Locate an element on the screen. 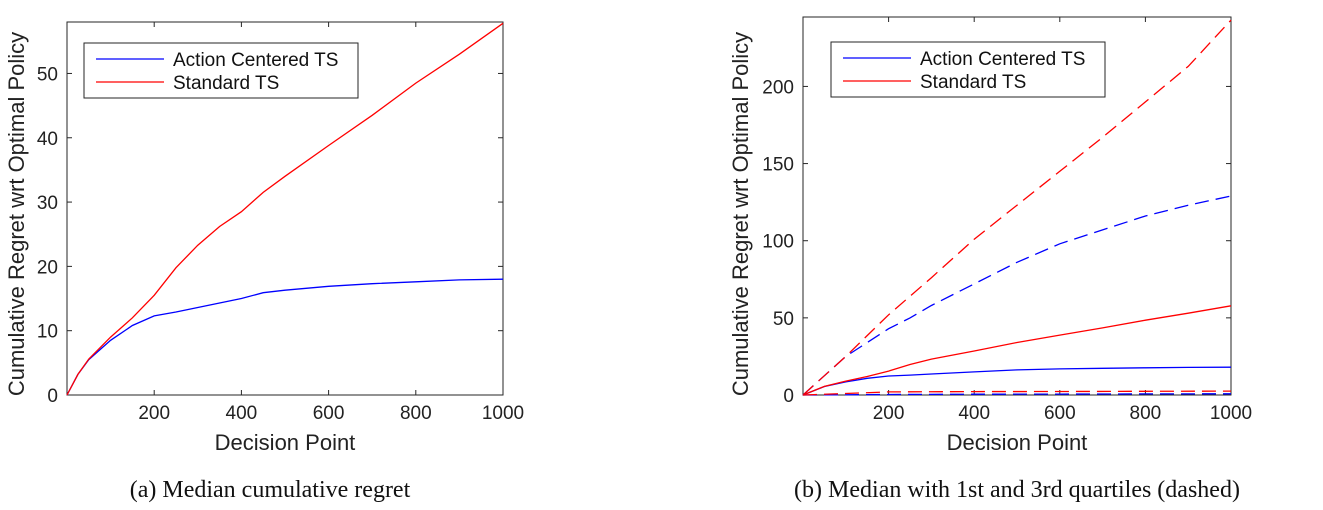 This screenshot has width=1323, height=510. figure-caption: (a) Median cumulative regret is located at coordinates (270, 490).